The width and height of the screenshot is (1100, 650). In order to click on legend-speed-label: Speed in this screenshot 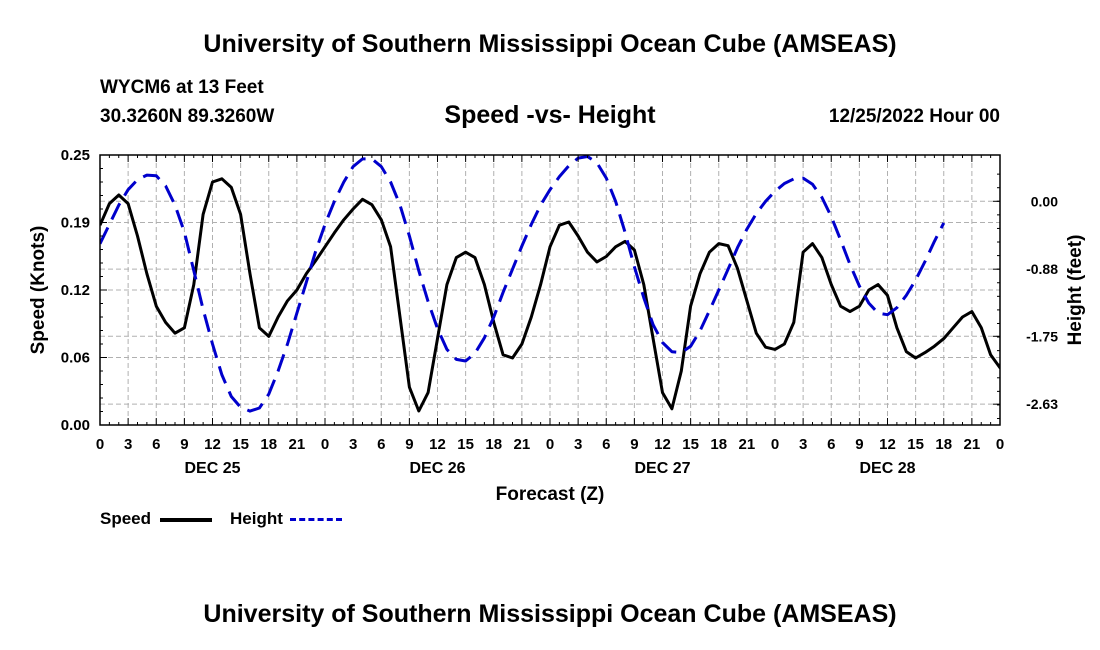, I will do `click(126, 518)`.